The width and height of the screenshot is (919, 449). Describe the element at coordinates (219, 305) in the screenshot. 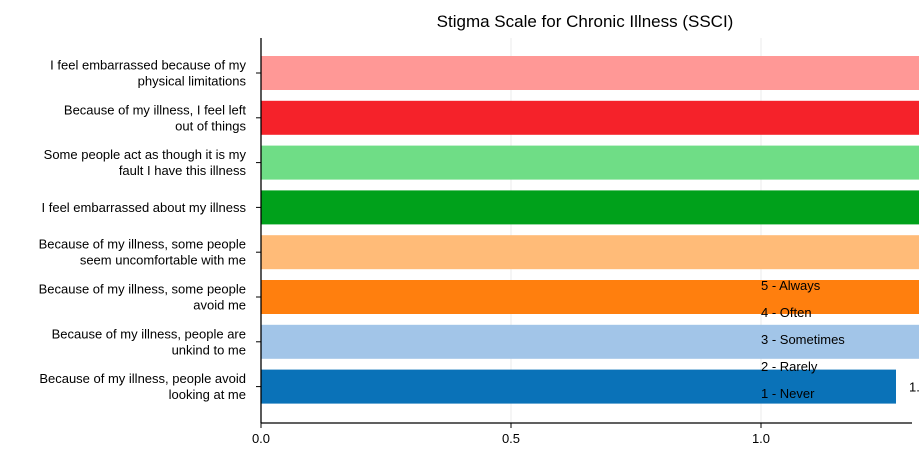

I see `category-label-line: avoid me` at that location.